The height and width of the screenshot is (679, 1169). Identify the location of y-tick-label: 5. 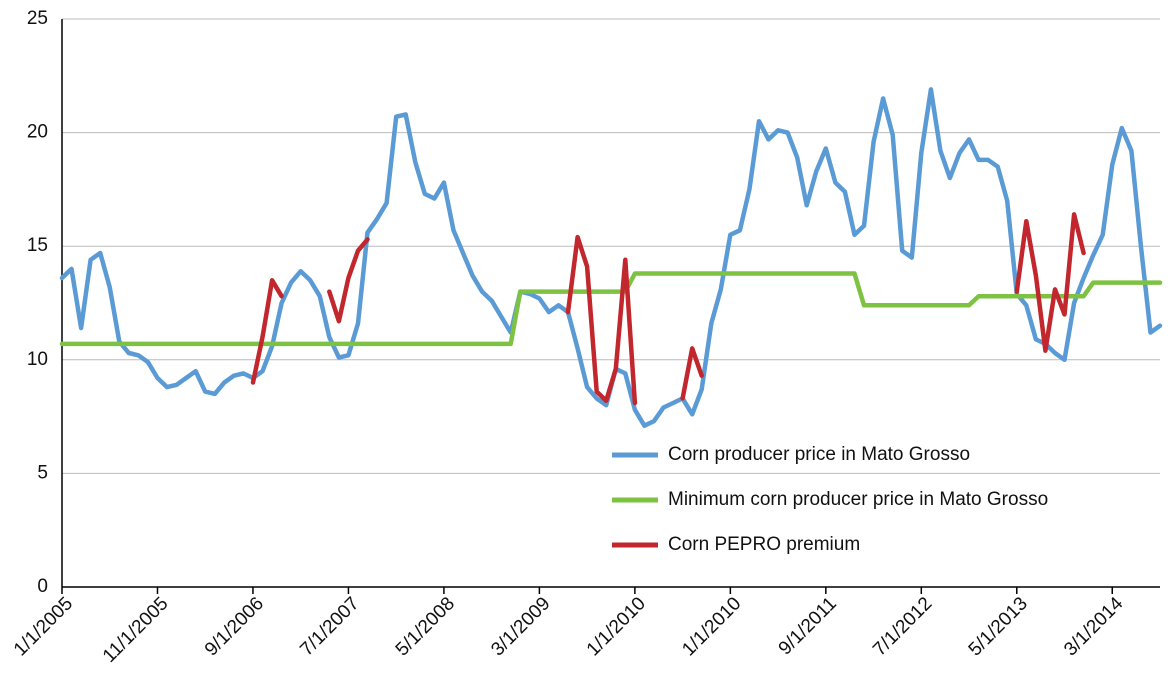
(42, 472).